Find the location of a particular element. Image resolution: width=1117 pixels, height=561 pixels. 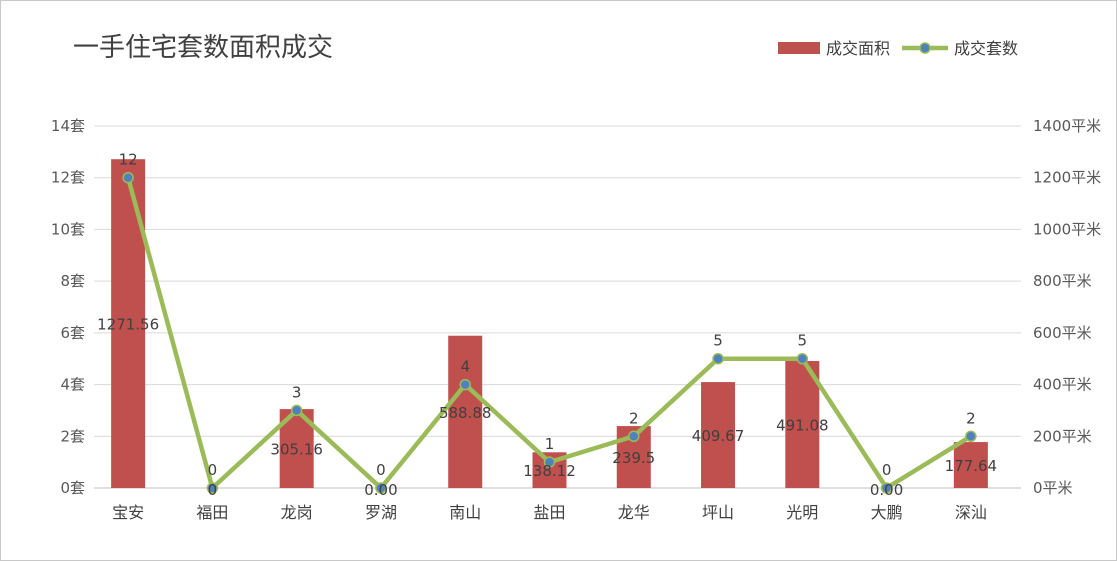

bar-value-label: 305.16 is located at coordinates (296, 450).